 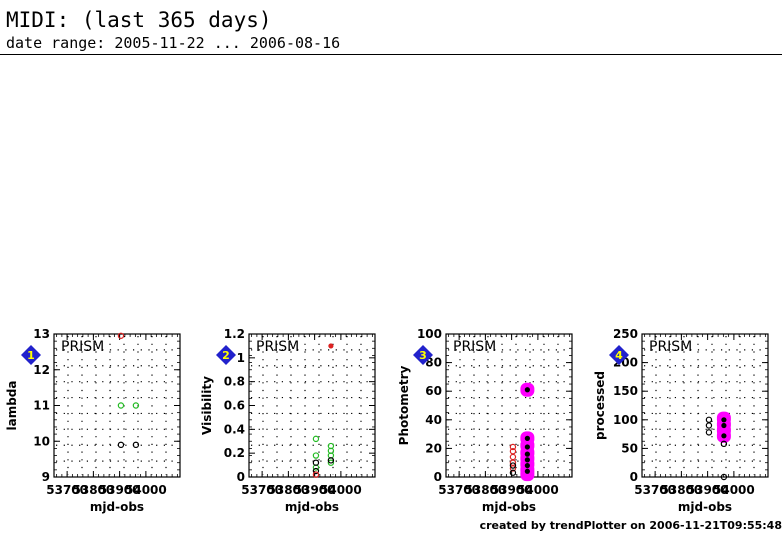 I want to click on page-title: MIDI: (last 365 days), so click(x=139, y=20).